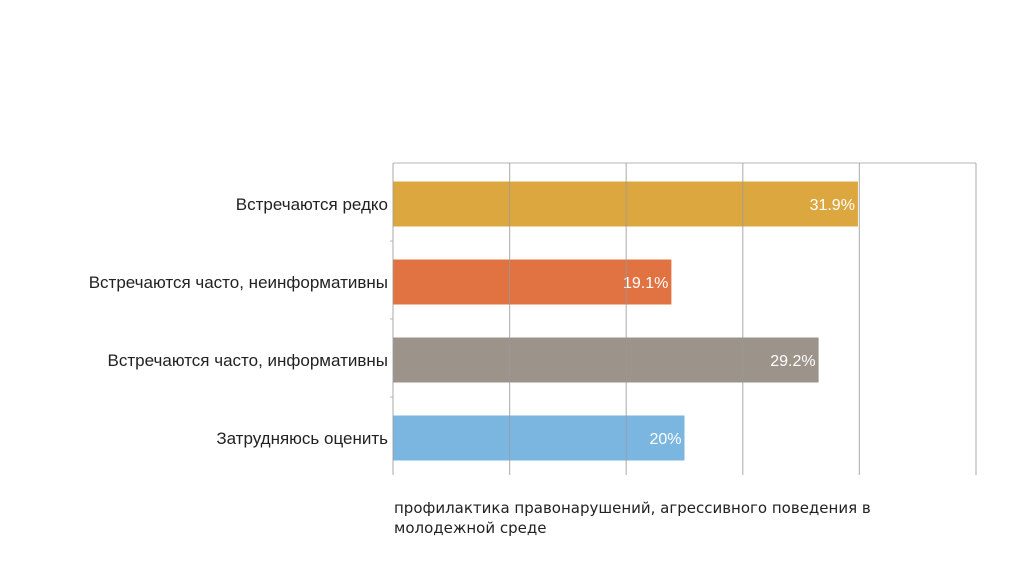  What do you see at coordinates (792, 361) in the screenshot?
I see `data-label: 29.2%` at bounding box center [792, 361].